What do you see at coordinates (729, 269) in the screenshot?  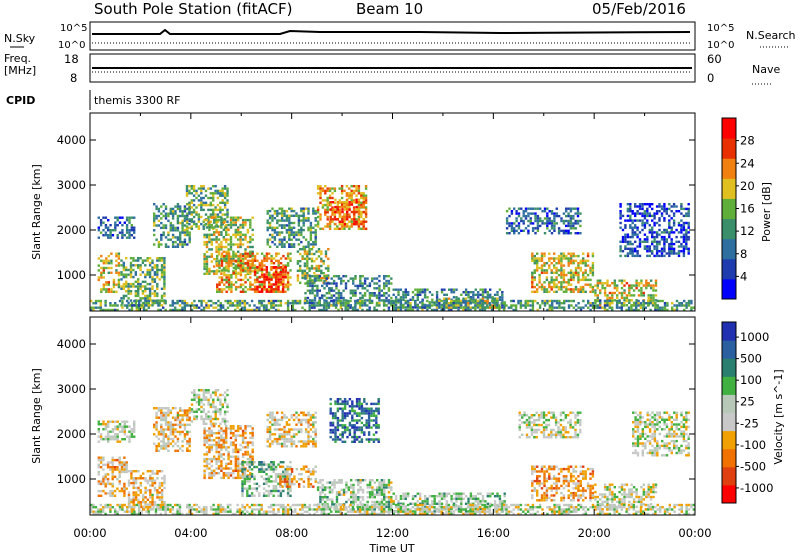 I see `power-colorbar-swatch` at bounding box center [729, 269].